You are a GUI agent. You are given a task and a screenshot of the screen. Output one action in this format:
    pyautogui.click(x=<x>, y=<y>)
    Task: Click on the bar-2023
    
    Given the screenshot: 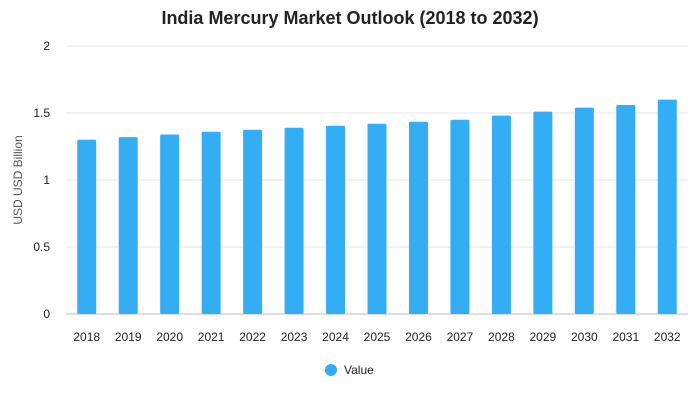 What is the action you would take?
    pyautogui.click(x=294, y=221)
    